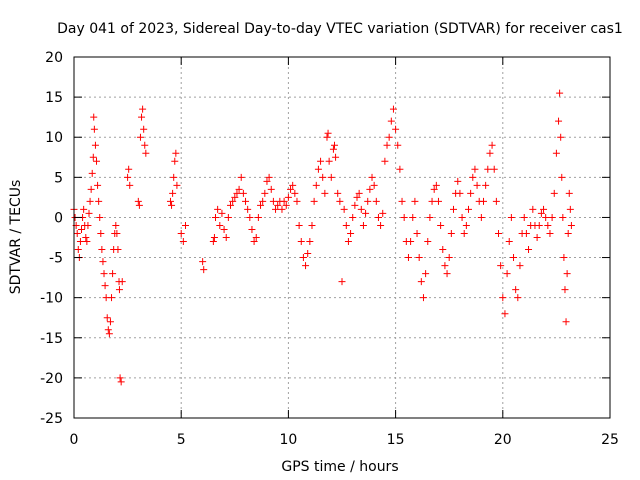 The width and height of the screenshot is (640, 480). I want to click on y-tick-label: 20, so click(54, 58).